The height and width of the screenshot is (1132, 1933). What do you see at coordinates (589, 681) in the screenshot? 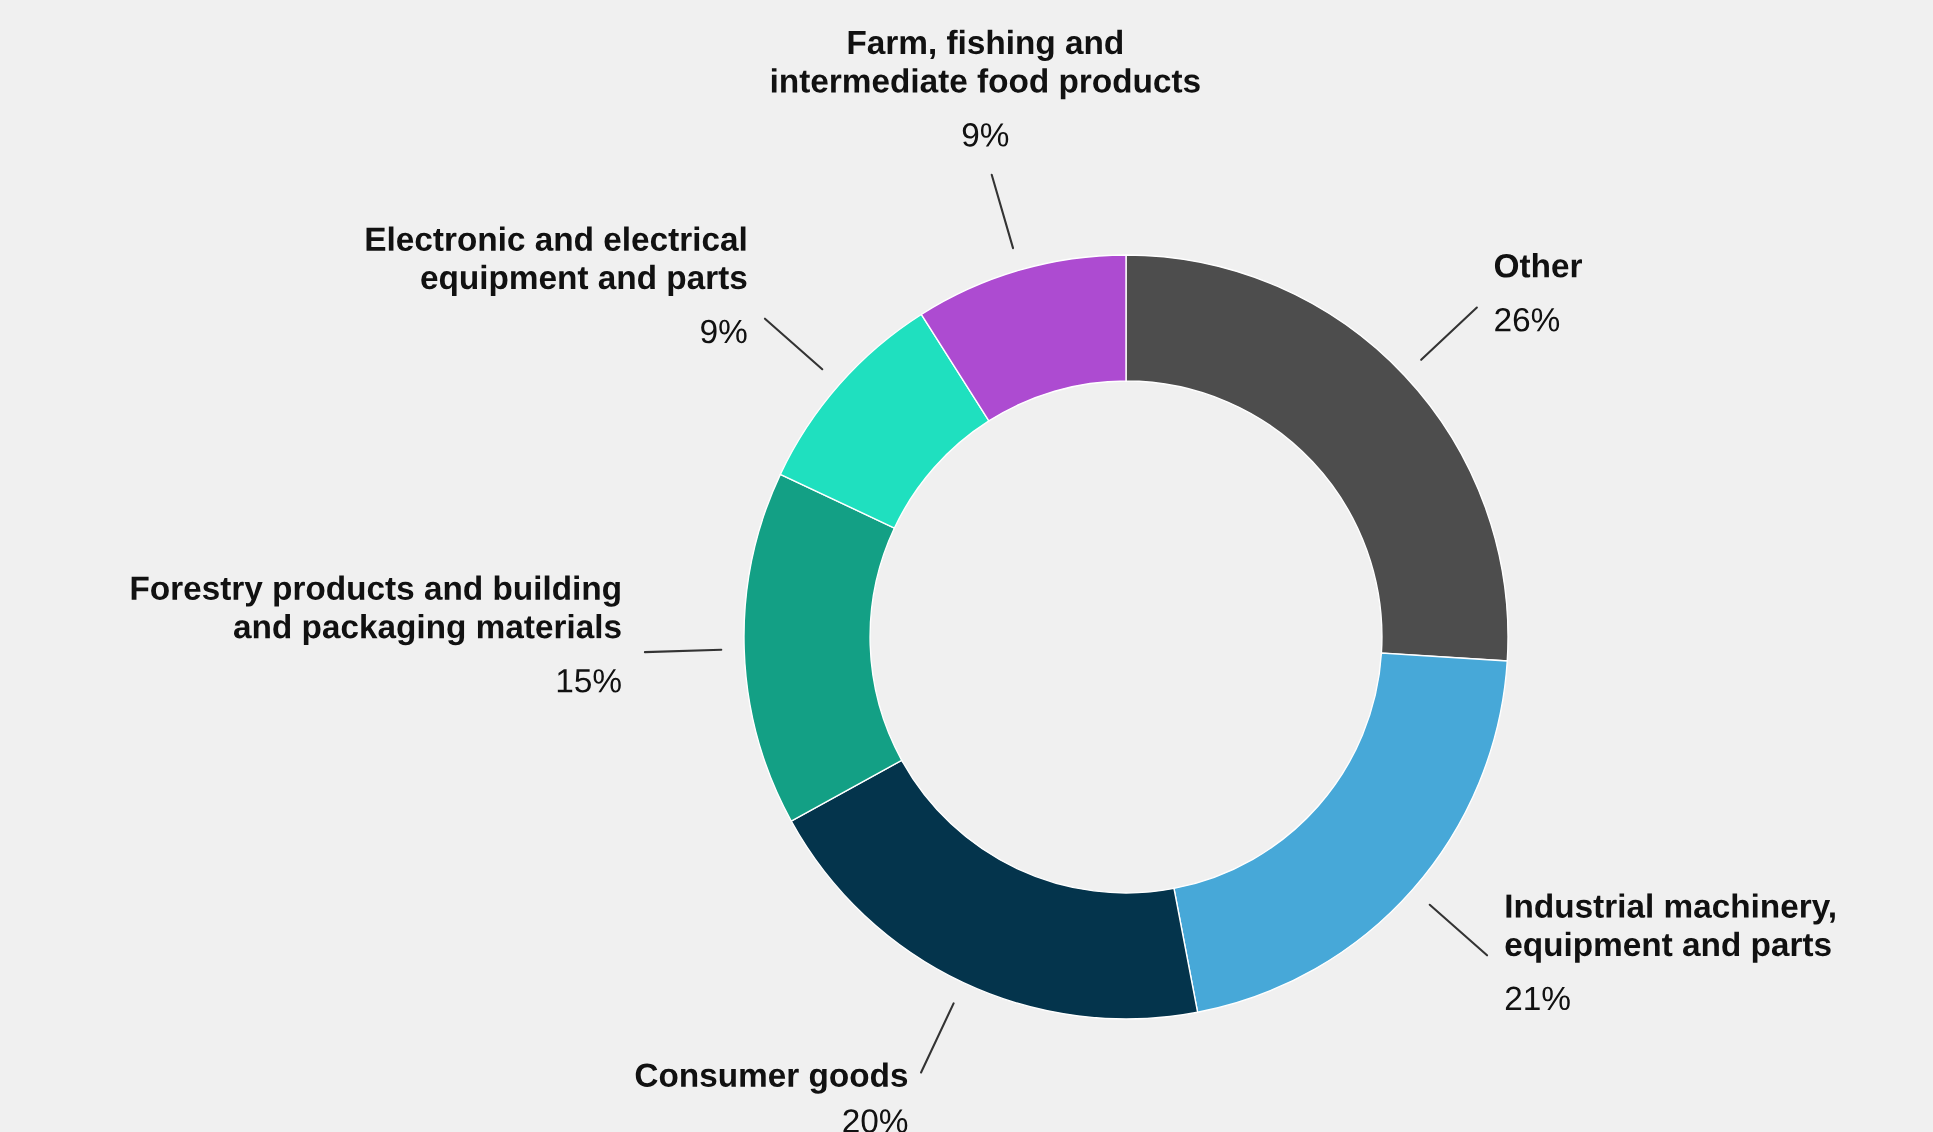
I see `data-label: 15%` at bounding box center [589, 681].